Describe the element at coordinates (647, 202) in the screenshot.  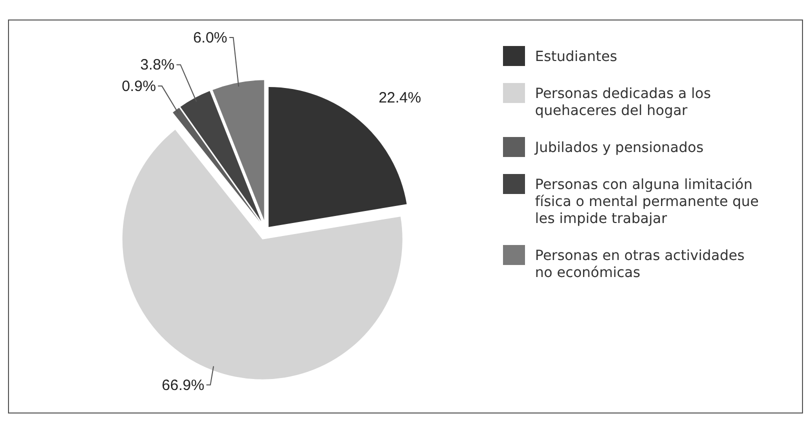
I see `legend-label: Personas con alguna limitación física o mental permanente que les impide trabajar` at that location.